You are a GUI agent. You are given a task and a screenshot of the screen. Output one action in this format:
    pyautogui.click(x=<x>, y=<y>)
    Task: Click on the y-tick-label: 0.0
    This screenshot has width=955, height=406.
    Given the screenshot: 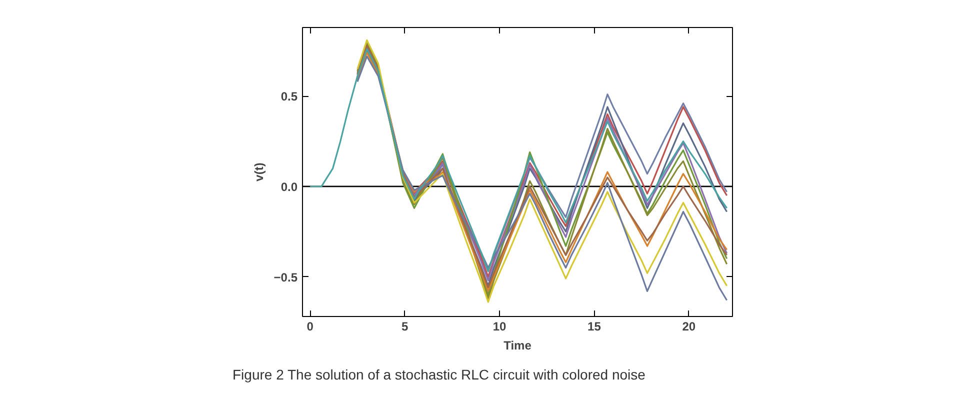 What is the action you would take?
    pyautogui.click(x=289, y=187)
    